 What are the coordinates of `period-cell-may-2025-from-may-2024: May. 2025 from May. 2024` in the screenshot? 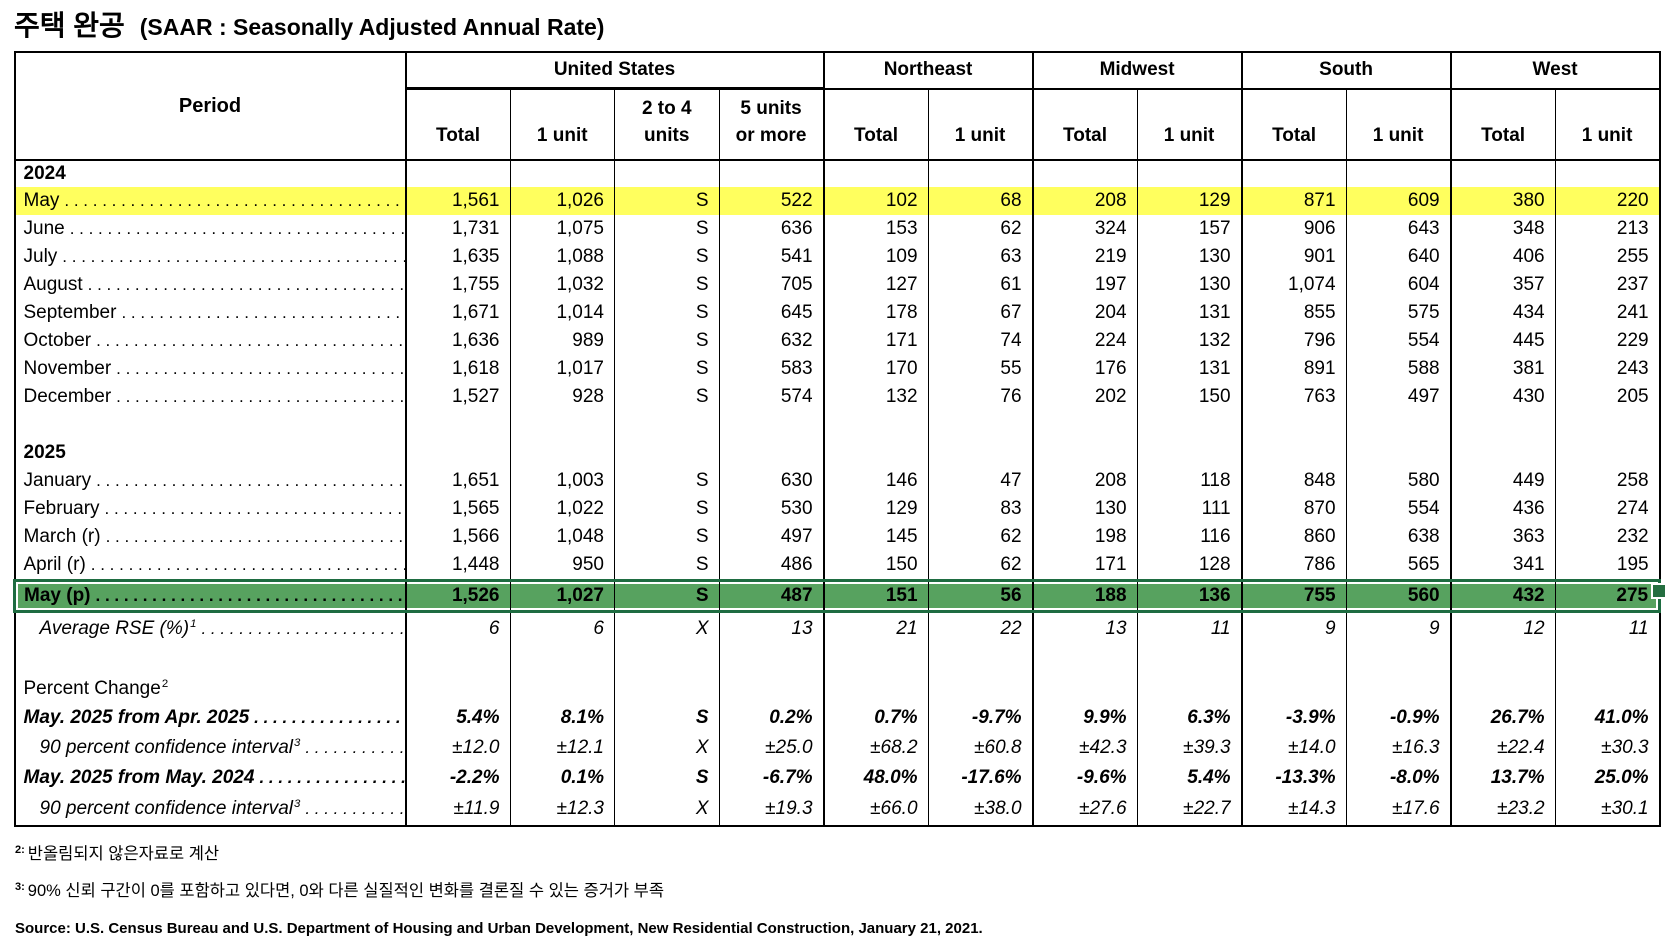 It's located at (210, 778).